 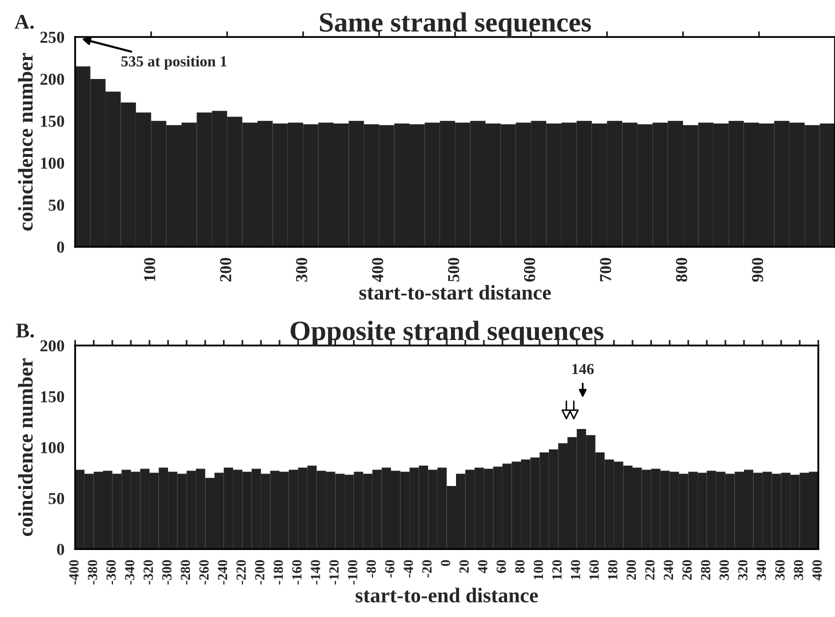 What do you see at coordinates (606, 270) in the screenshot?
I see `x-tick-label: 700` at bounding box center [606, 270].